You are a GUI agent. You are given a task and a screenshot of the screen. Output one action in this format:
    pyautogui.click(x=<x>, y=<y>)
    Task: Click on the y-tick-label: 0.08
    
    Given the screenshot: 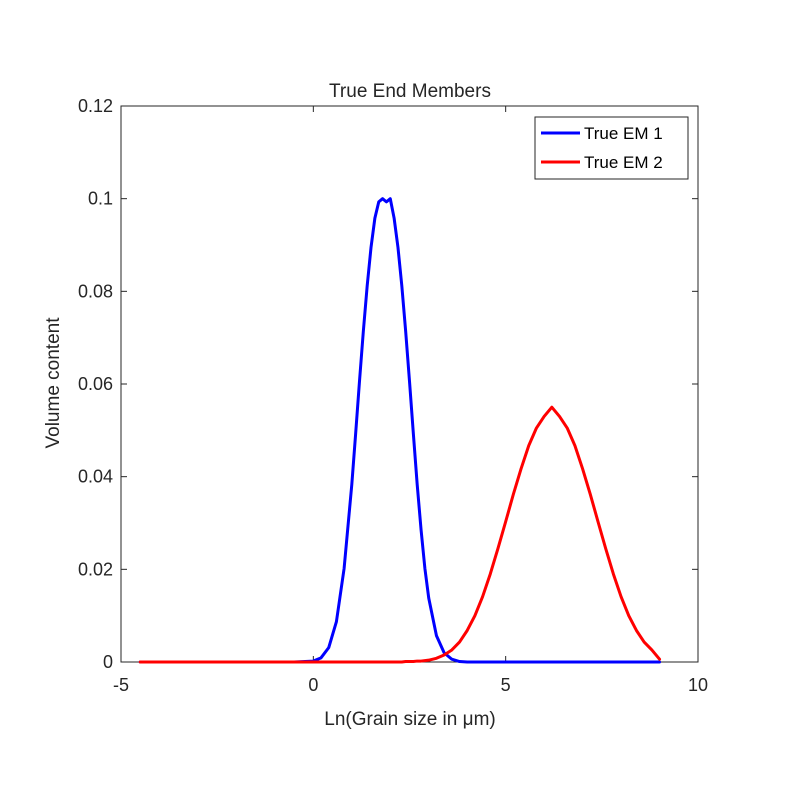 What is the action you would take?
    pyautogui.click(x=95, y=291)
    